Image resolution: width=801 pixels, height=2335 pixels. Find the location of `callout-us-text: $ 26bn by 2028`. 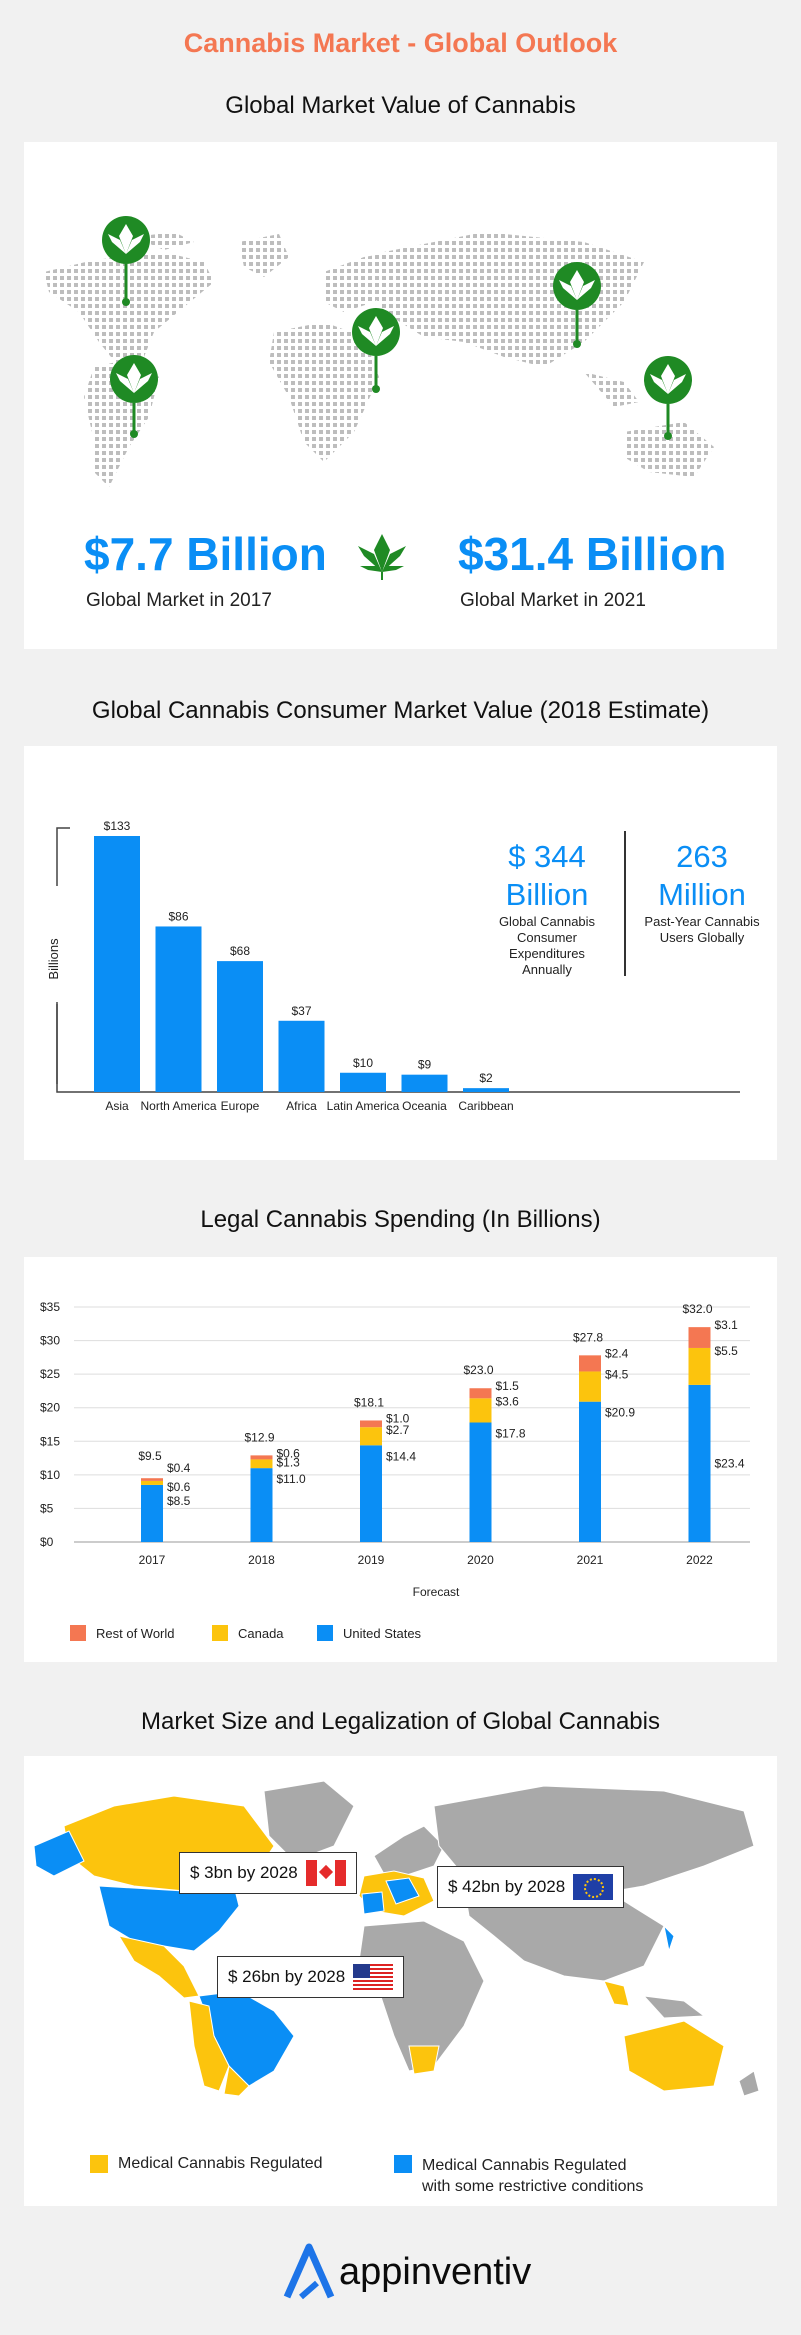

callout-us-text: $ 26bn by 2028 is located at coordinates (287, 1976).